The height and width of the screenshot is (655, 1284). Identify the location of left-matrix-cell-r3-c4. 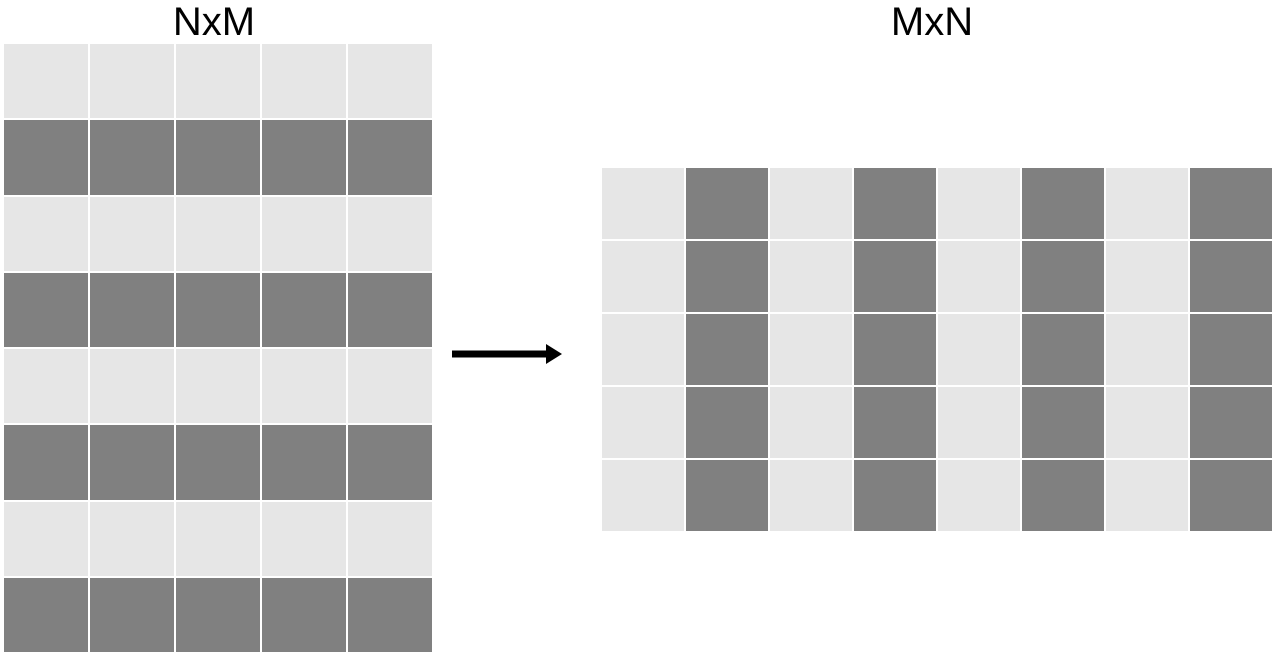
(304, 233).